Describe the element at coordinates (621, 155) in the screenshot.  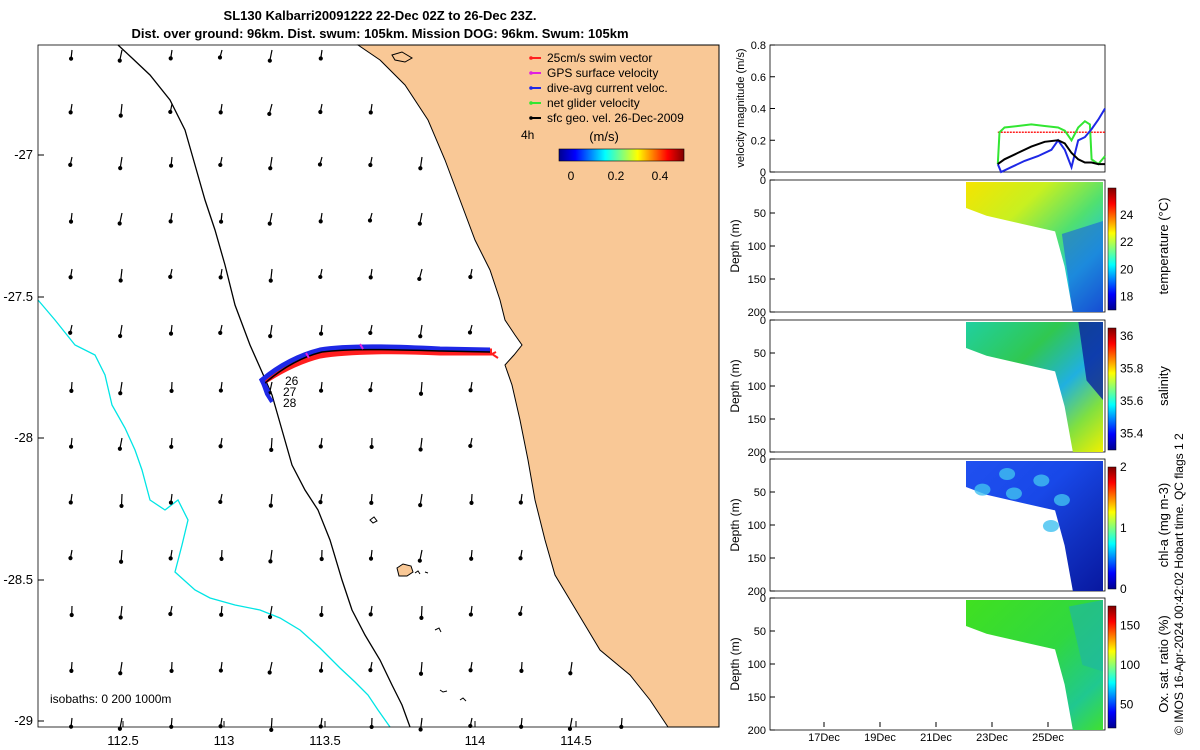
I see `speed-colorbar` at that location.